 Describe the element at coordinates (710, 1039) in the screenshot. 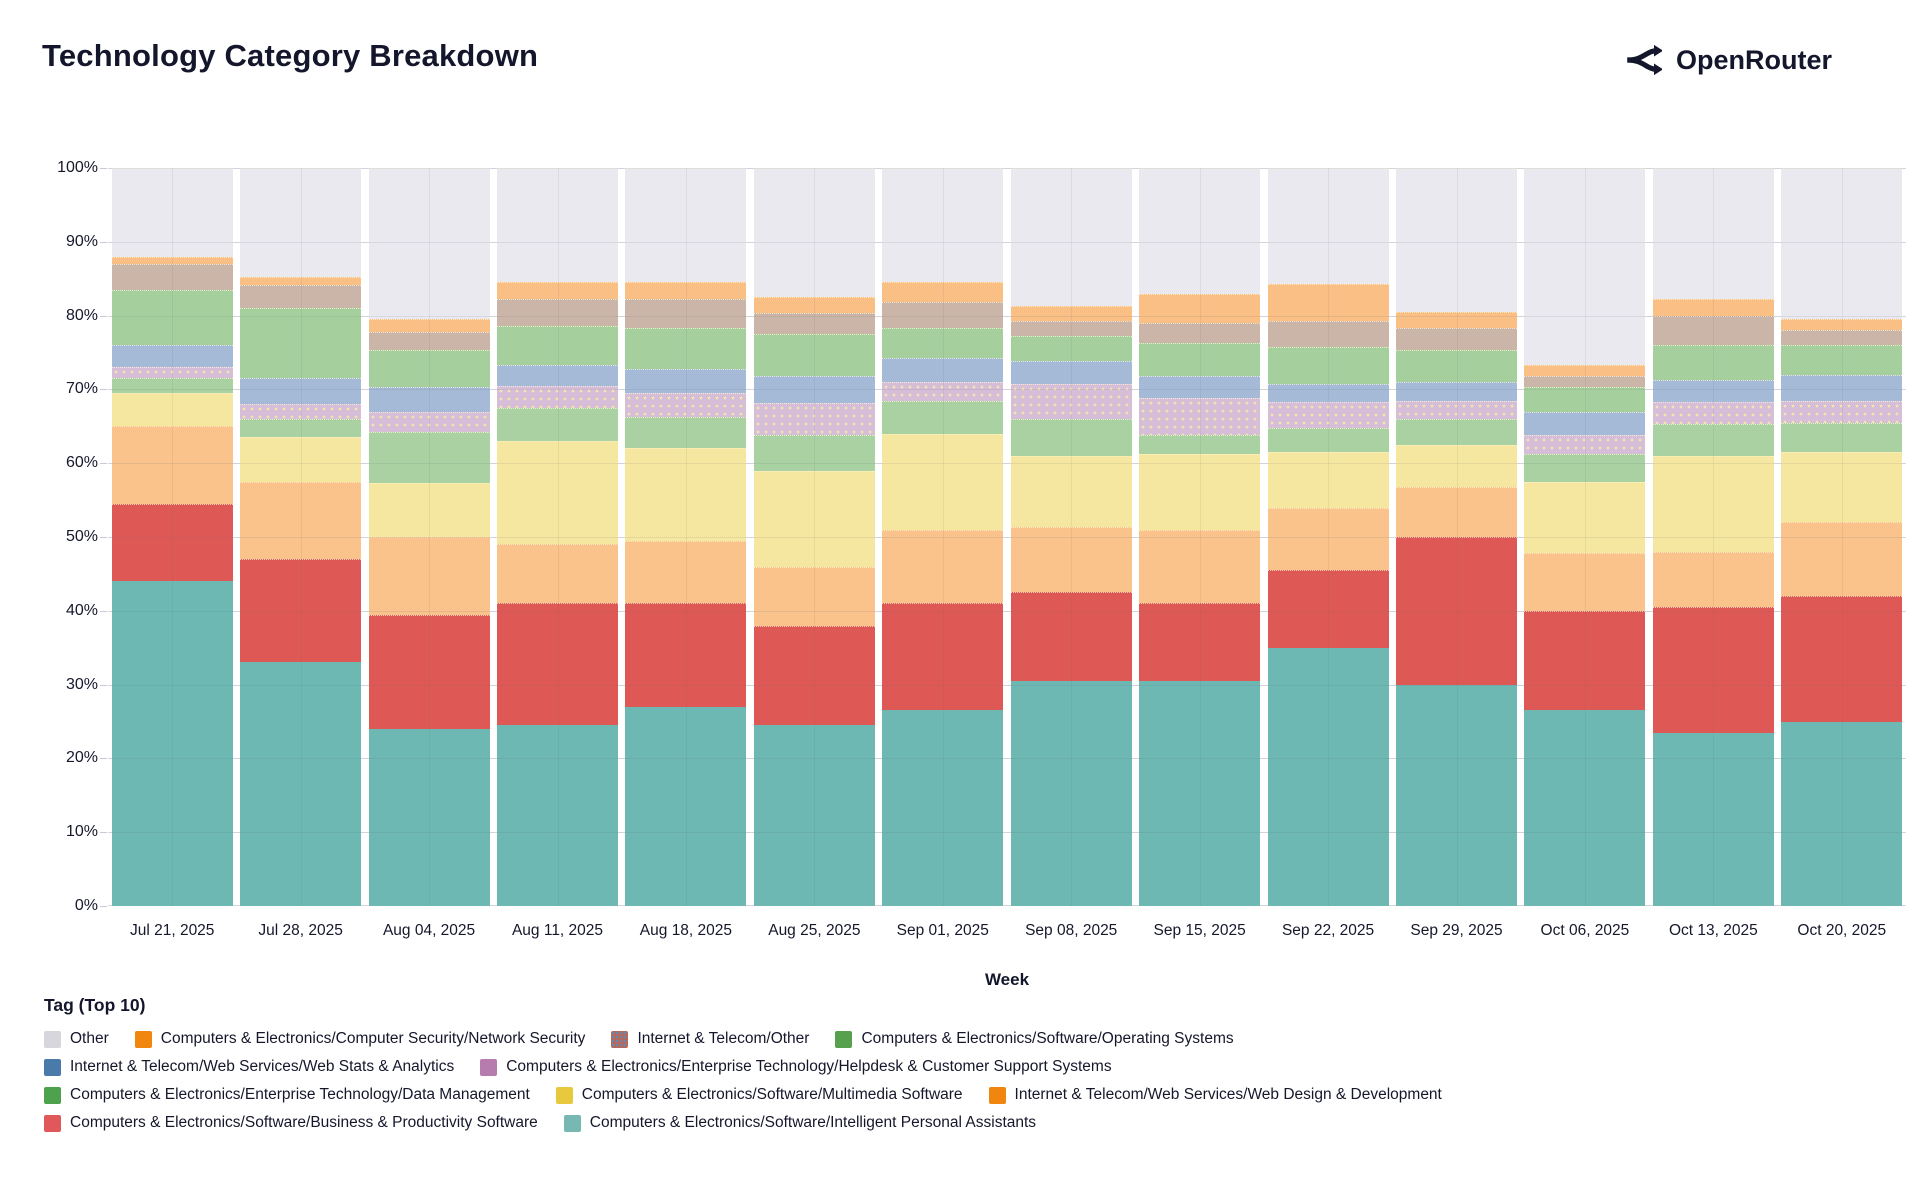

I see `legend-item: Internet & Telecom/Other` at that location.